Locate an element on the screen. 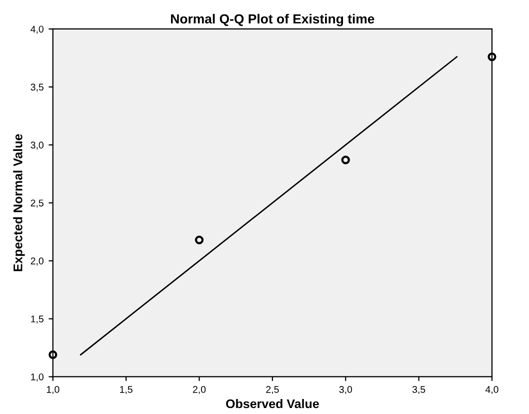 The height and width of the screenshot is (414, 529). x-tick-label: 4,0 is located at coordinates (491, 390).